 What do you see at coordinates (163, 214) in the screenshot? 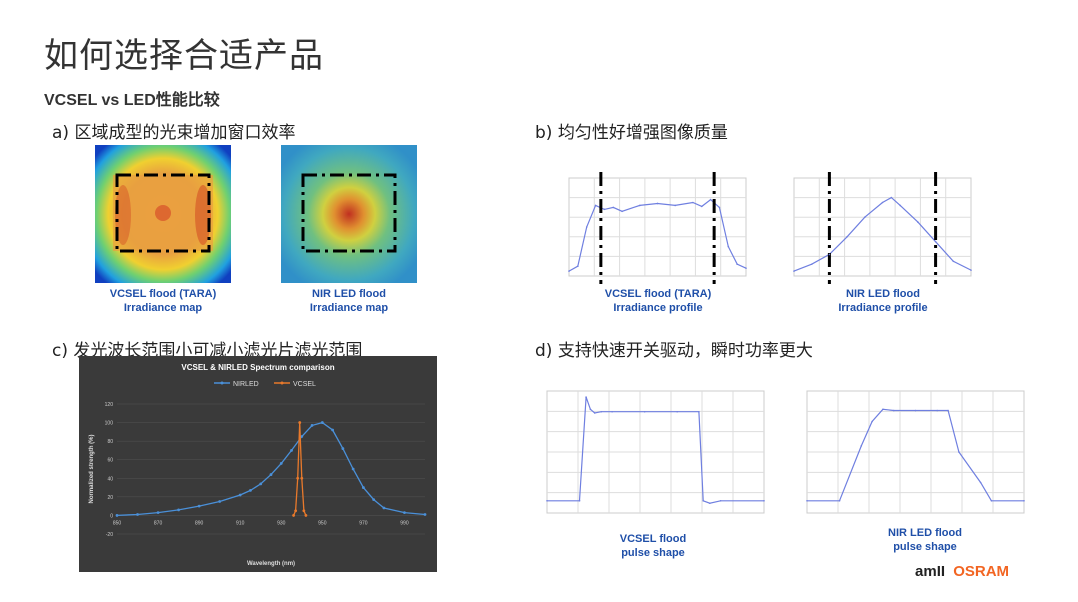
I see `vcsel-irradiance-map` at bounding box center [163, 214].